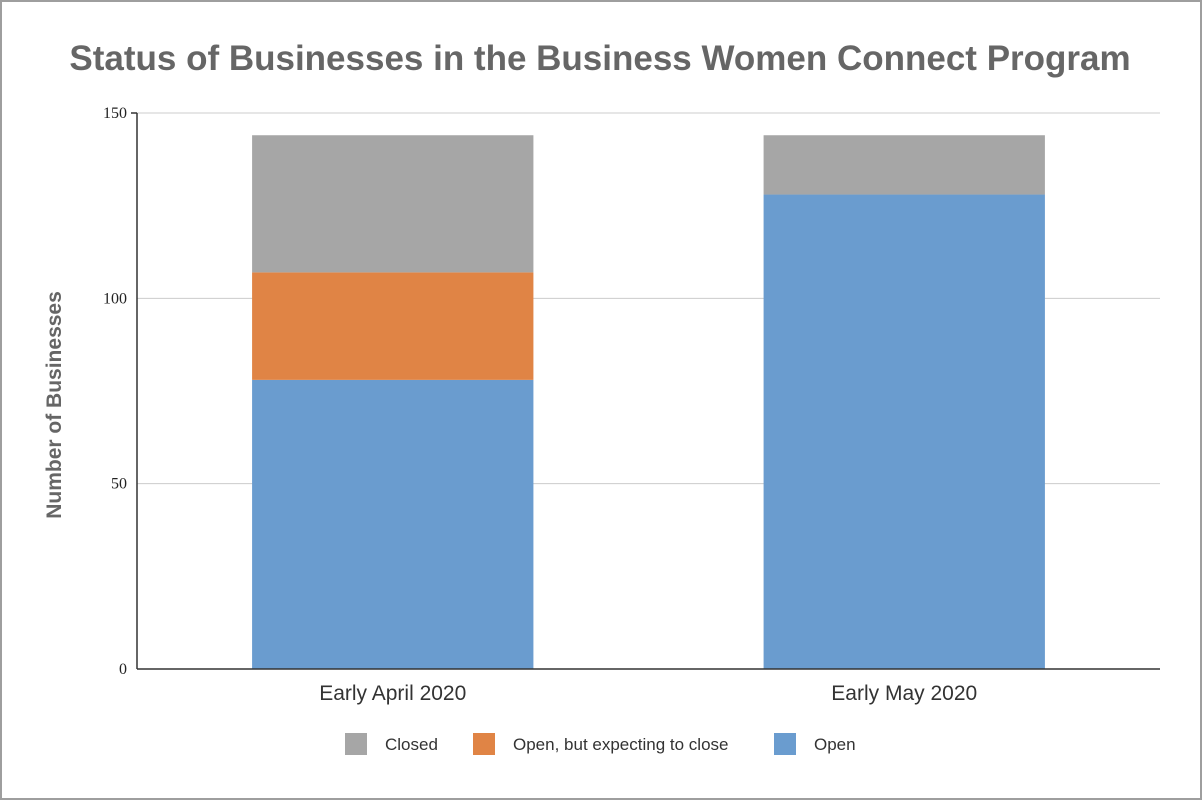 Image resolution: width=1202 pixels, height=800 pixels. Describe the element at coordinates (115, 113) in the screenshot. I see `y-tick-label: 150` at that location.